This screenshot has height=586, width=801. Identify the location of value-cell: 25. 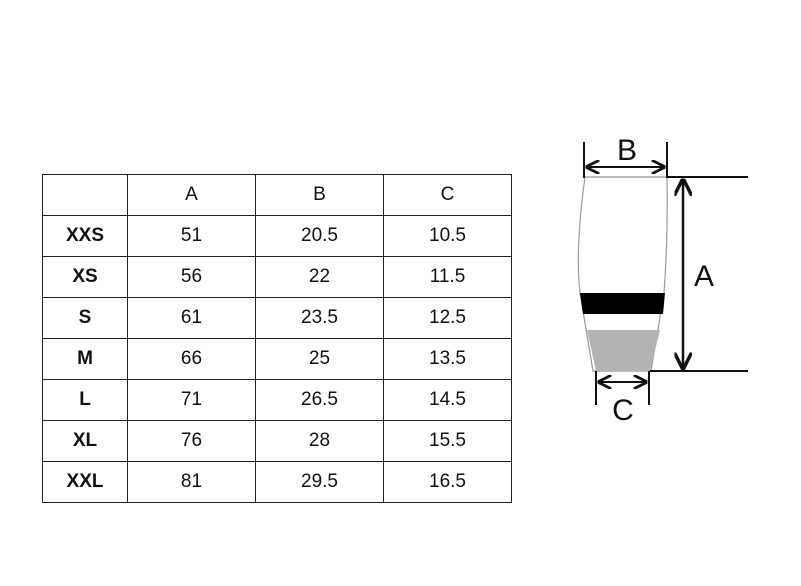
(319, 359).